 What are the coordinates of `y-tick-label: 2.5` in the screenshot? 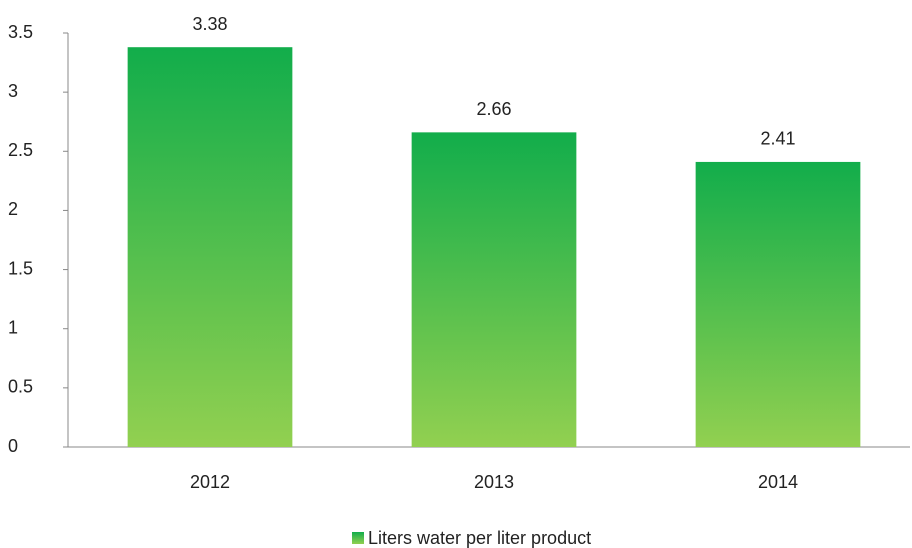 It's located at (20, 150).